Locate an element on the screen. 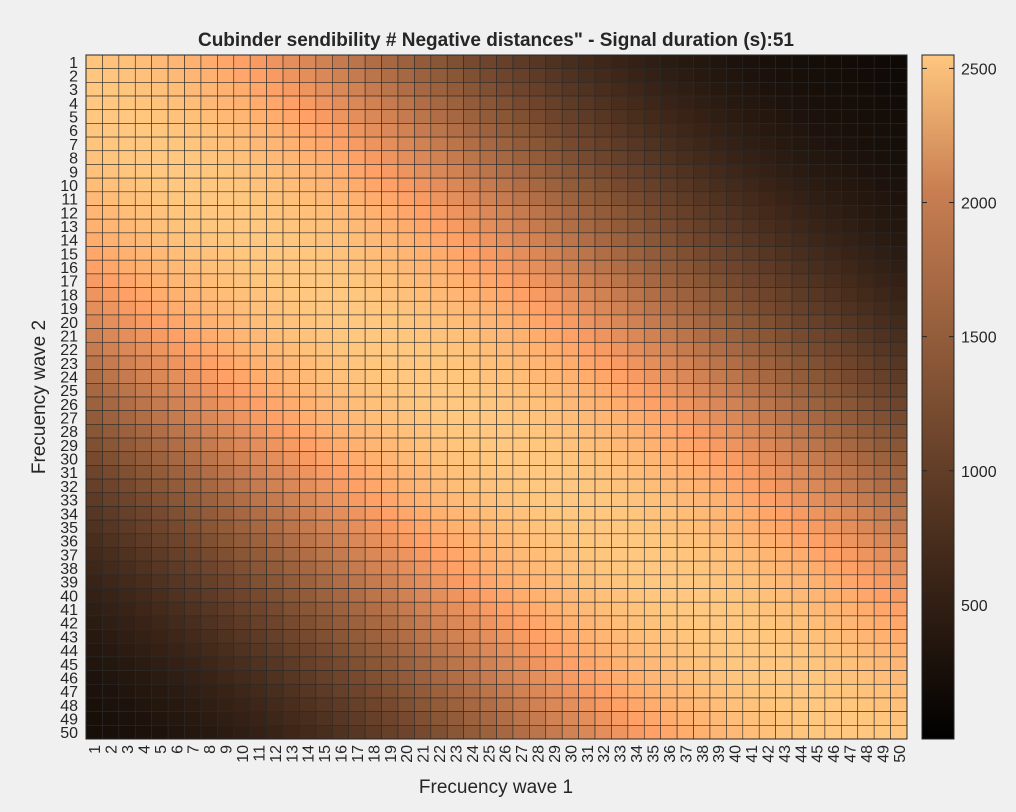 This screenshot has width=1016, height=812. x-tick-label: 27 is located at coordinates (522, 754).